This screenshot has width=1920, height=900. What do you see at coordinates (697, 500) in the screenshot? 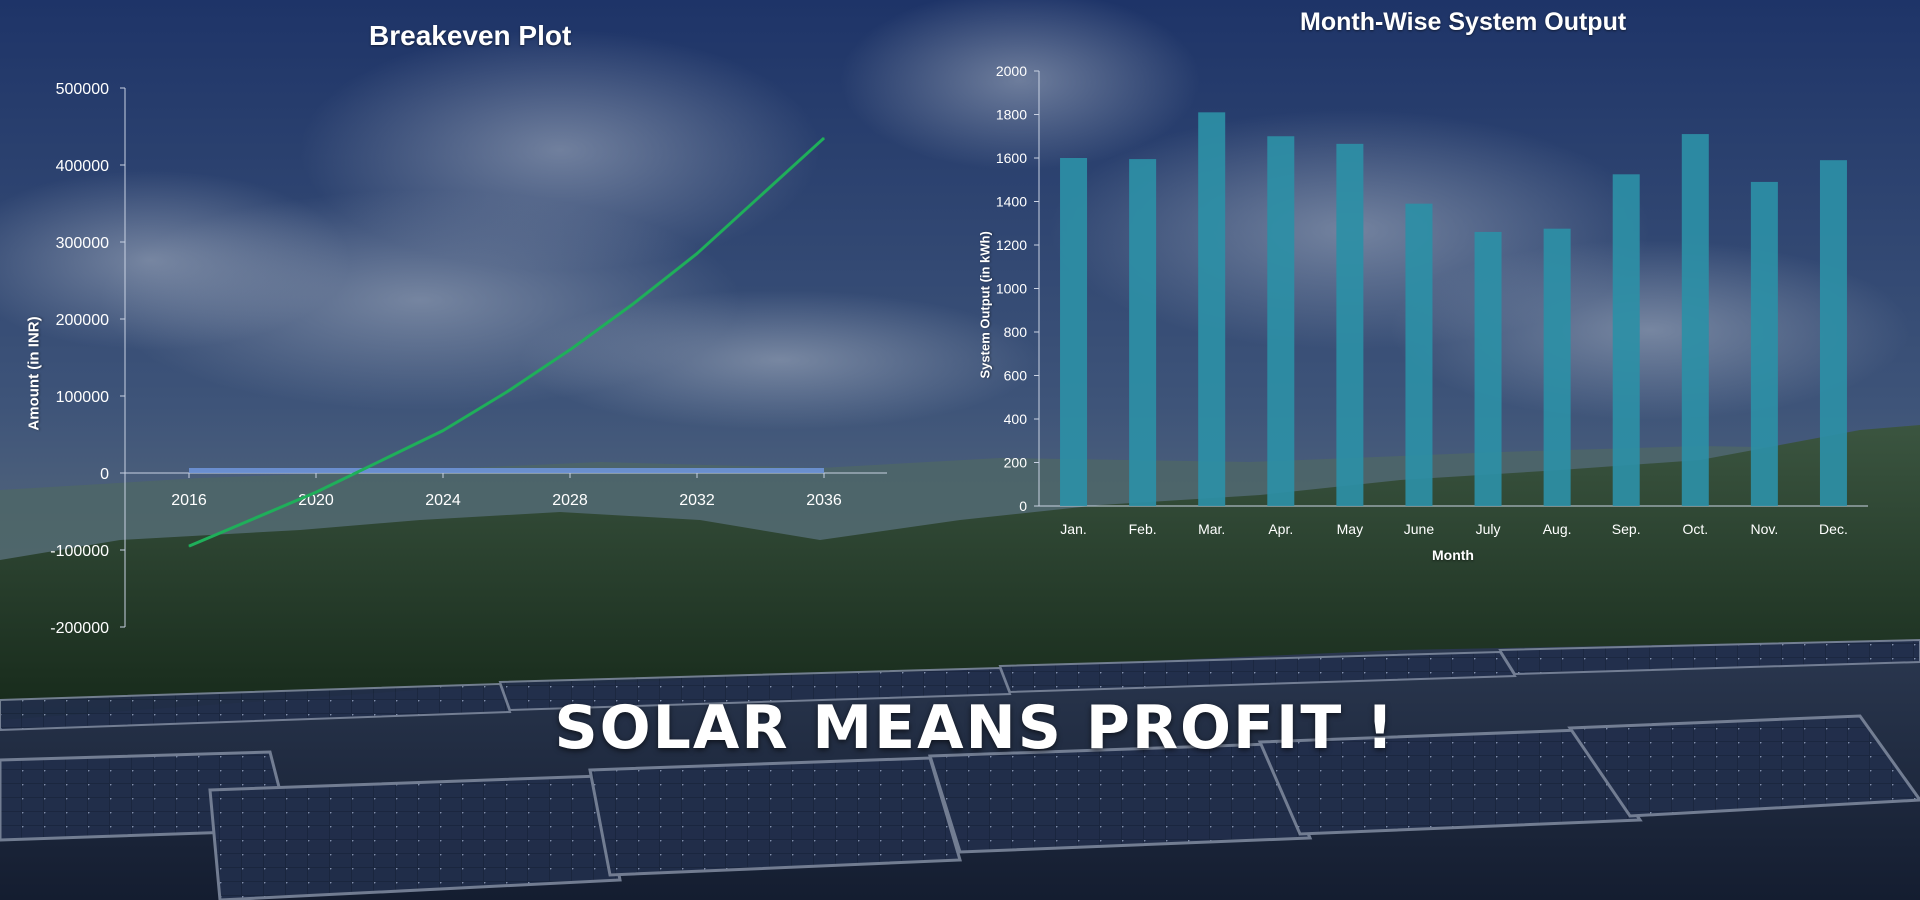
I see `x-tick-label: 2032` at bounding box center [697, 500].